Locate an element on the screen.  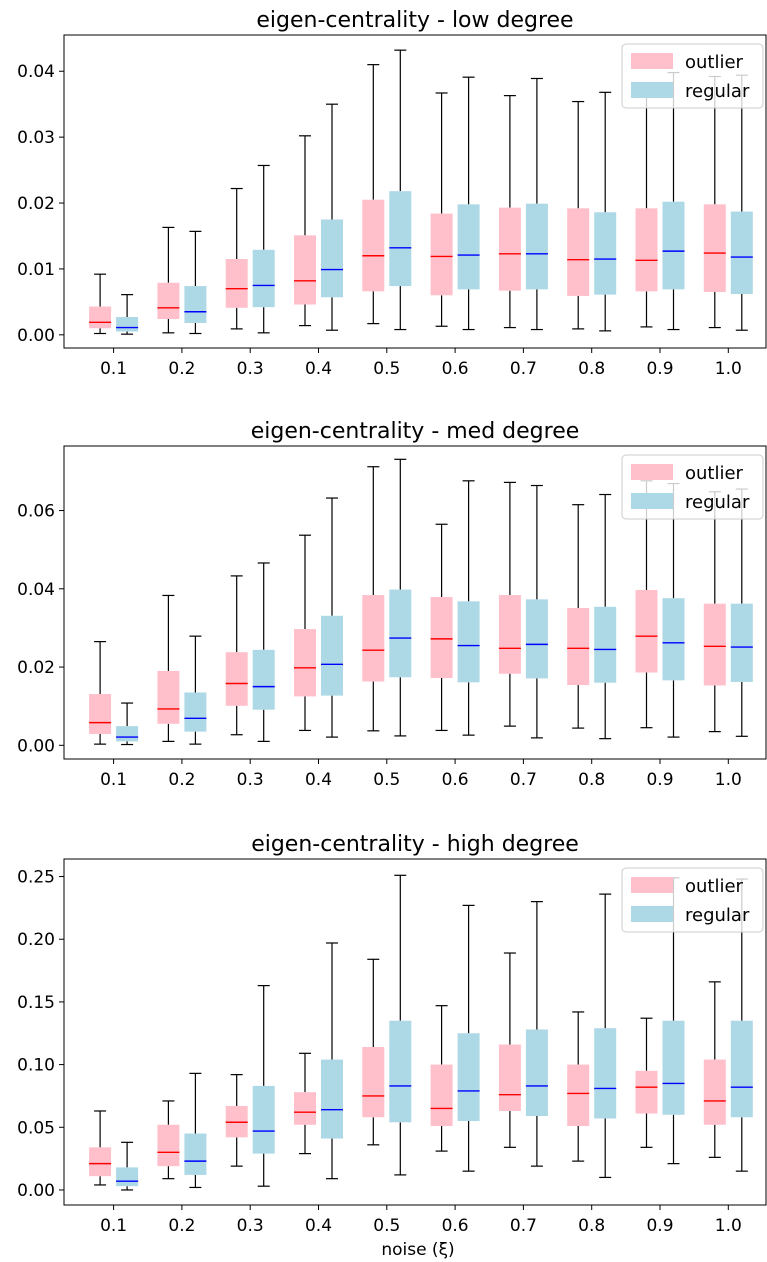
box-regular-1.0 is located at coordinates (741, 1025).